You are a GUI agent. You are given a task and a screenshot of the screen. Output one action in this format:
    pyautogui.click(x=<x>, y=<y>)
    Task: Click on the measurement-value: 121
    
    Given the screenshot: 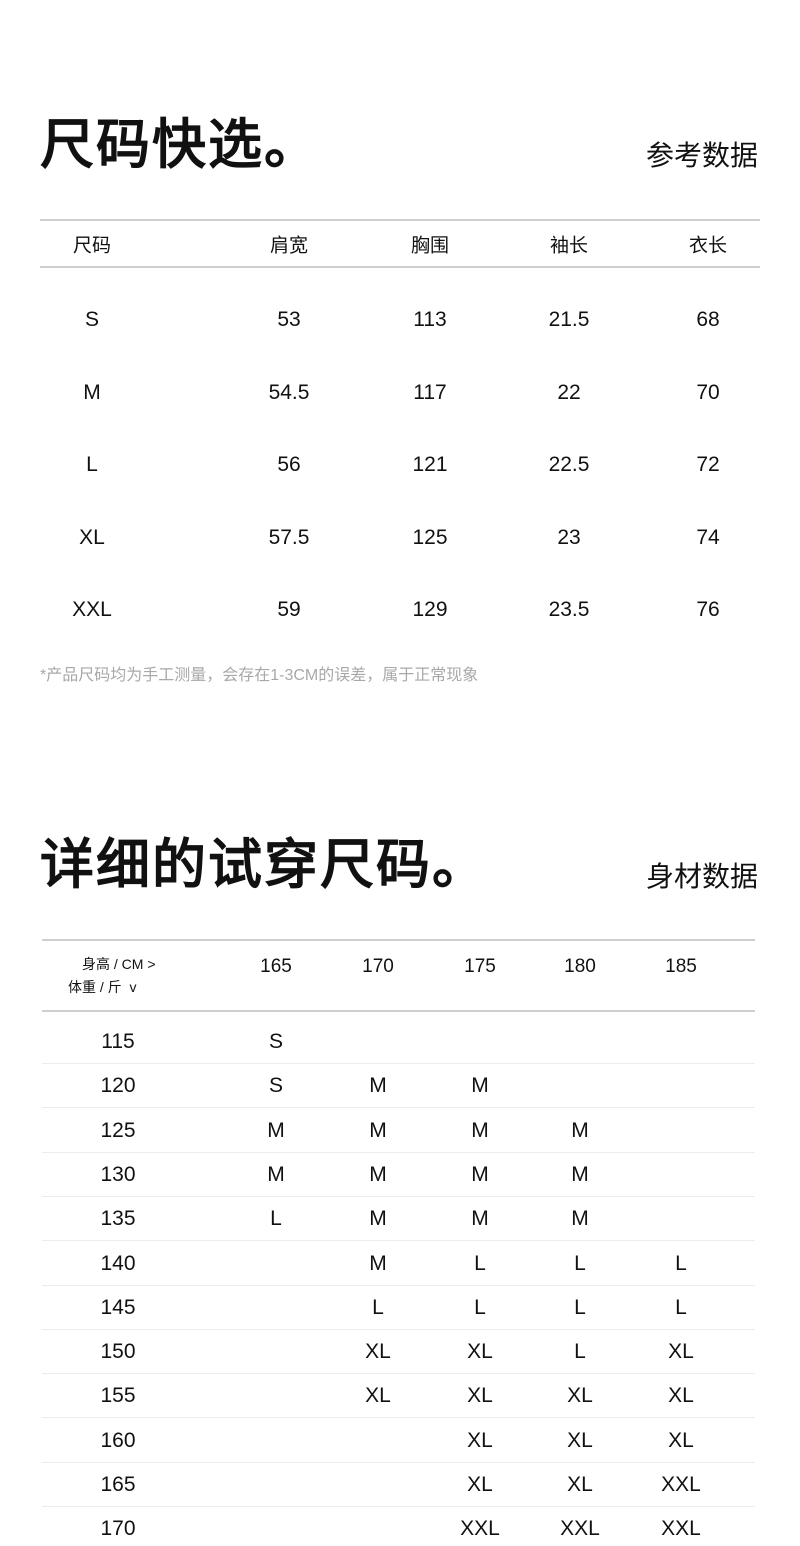 What is the action you would take?
    pyautogui.click(x=430, y=465)
    